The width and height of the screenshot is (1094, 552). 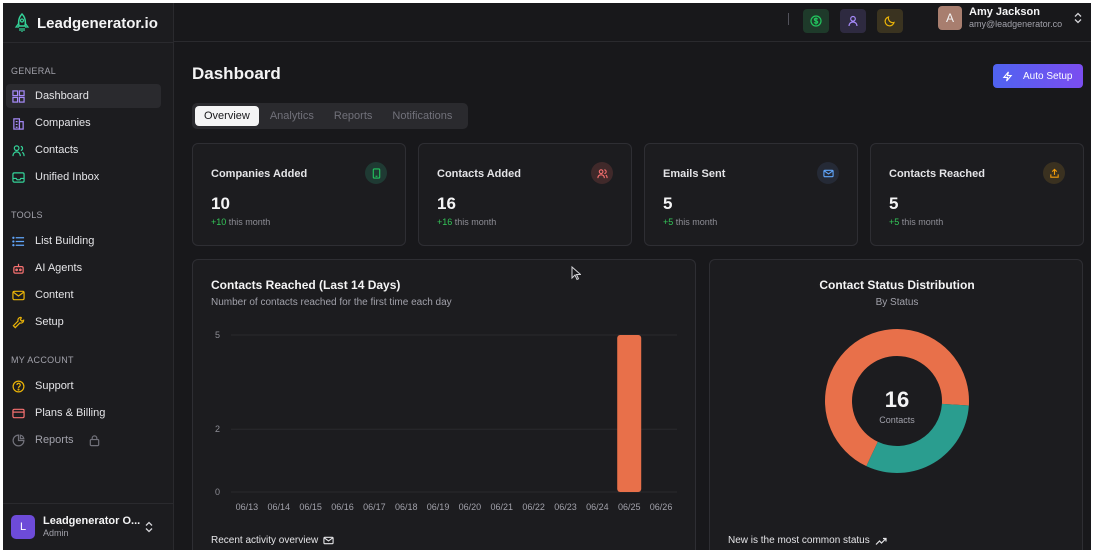 What do you see at coordinates (63, 123) in the screenshot?
I see `sidebar-item-label: Companies` at bounding box center [63, 123].